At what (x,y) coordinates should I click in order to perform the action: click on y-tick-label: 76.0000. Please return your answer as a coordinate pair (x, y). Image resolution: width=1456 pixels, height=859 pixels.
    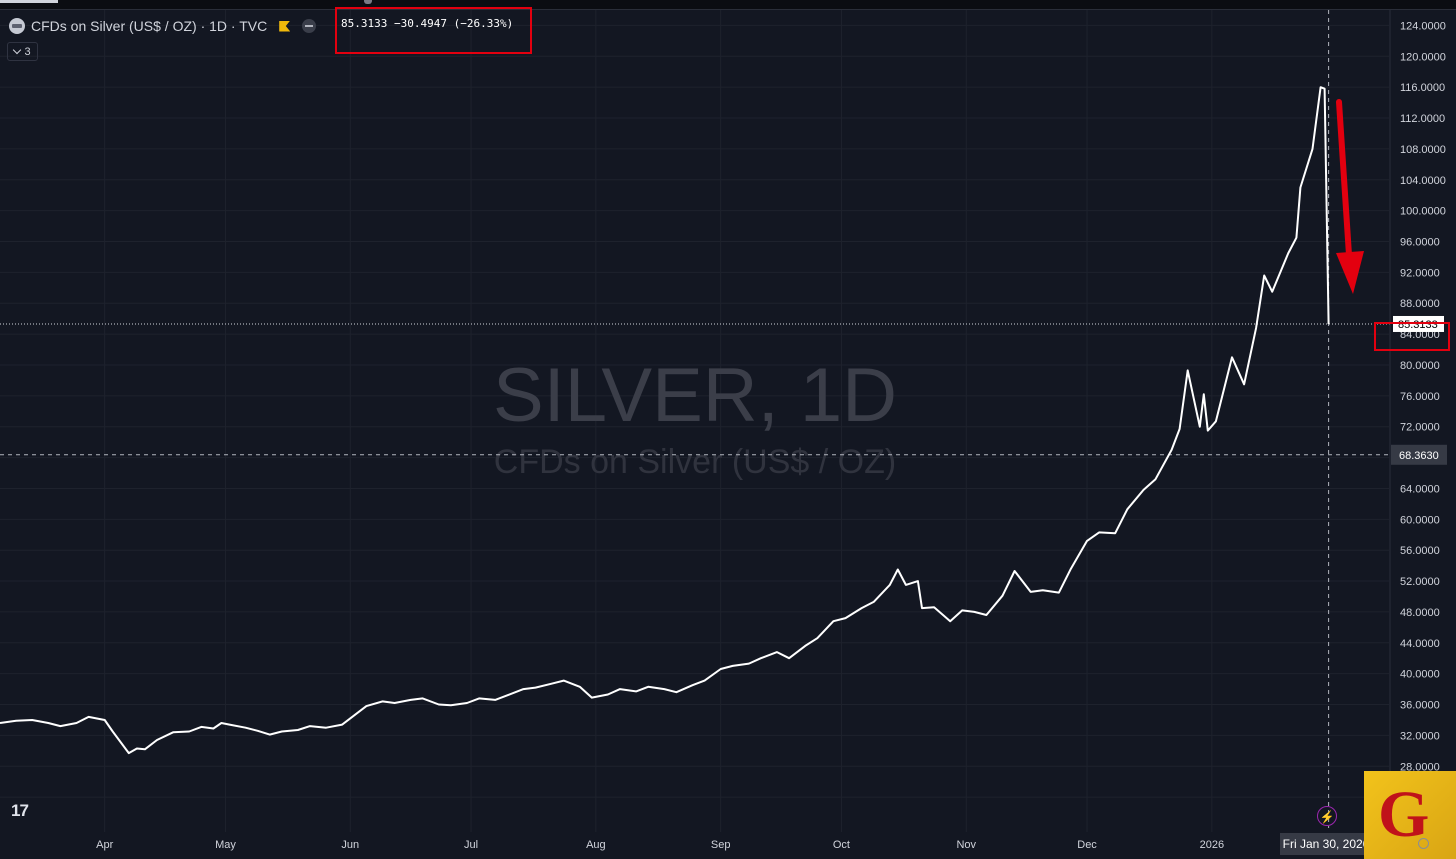
    Looking at the image, I should click on (1420, 397).